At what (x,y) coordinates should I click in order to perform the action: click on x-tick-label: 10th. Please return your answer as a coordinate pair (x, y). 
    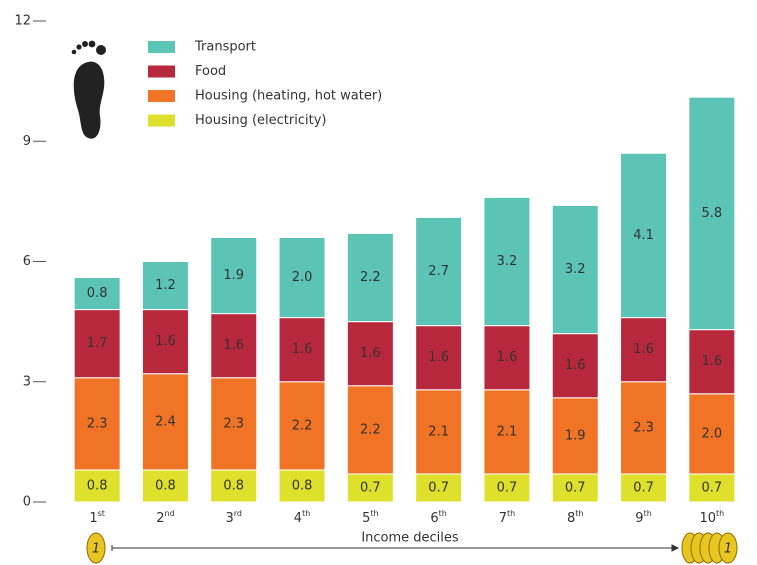
    Looking at the image, I should click on (711, 517).